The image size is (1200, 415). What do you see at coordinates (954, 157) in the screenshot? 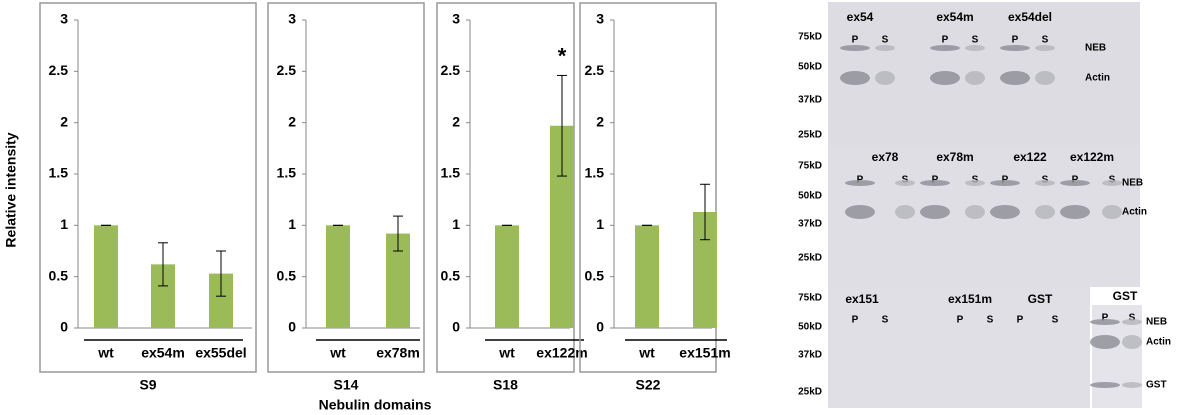
I see `sample-label: ex78m` at bounding box center [954, 157].